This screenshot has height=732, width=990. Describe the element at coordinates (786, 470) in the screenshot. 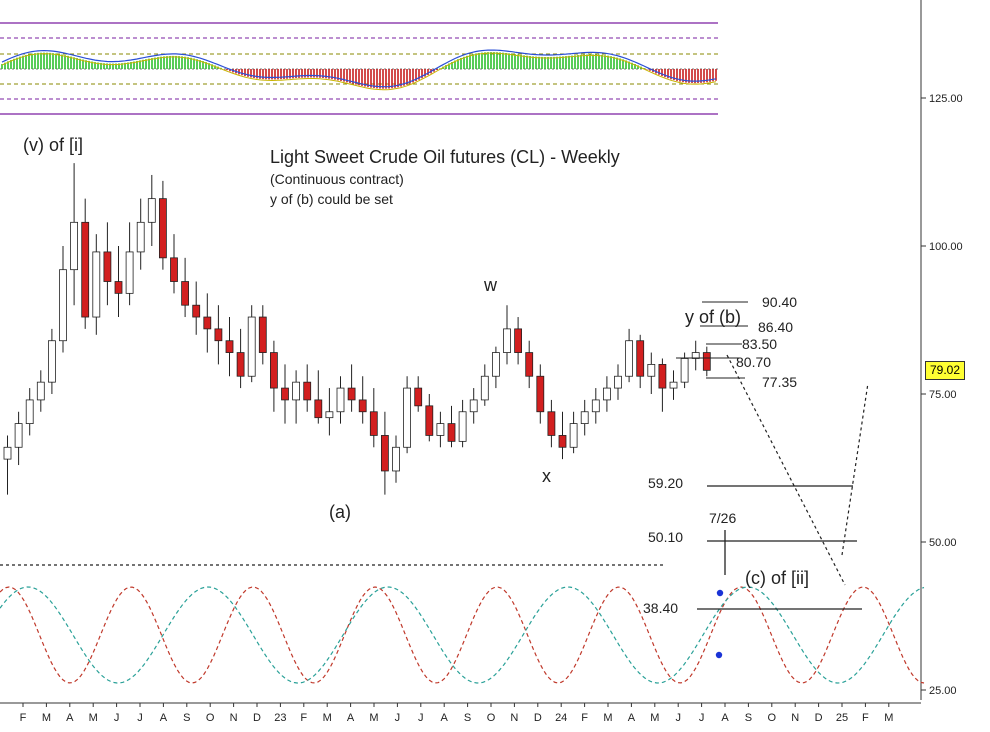

I see `projection-down` at that location.